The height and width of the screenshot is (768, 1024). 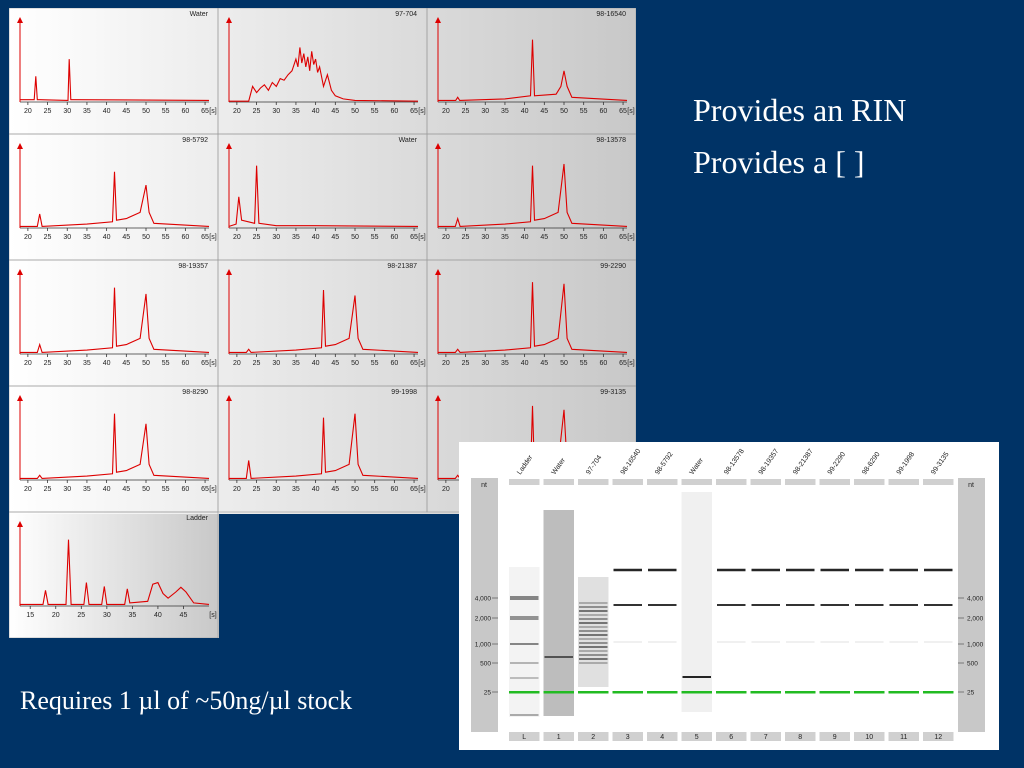 I want to click on electropherogram-8: 20 25 30 35 40 45 50 55 60 65 [s] 99-2290, so click(x=531, y=323).